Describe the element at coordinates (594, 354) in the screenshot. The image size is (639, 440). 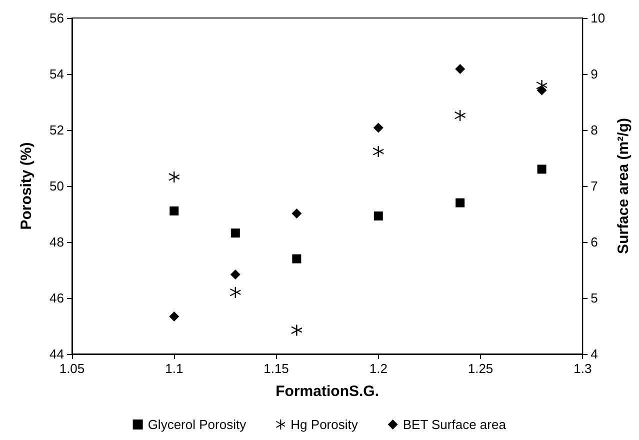
I see `y2-tick-label: 4` at that location.